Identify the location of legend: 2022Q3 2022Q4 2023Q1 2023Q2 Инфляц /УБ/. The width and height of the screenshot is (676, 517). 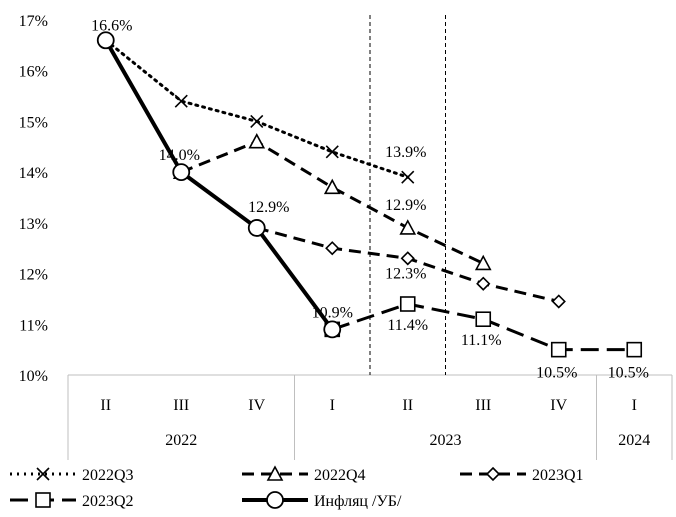
(297, 487).